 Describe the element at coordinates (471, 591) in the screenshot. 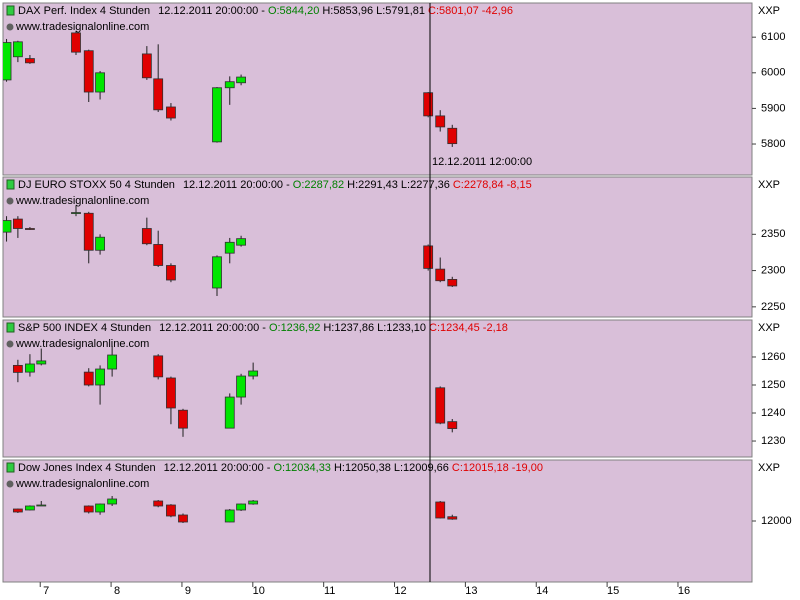

I see `x-tick-label: 13` at that location.